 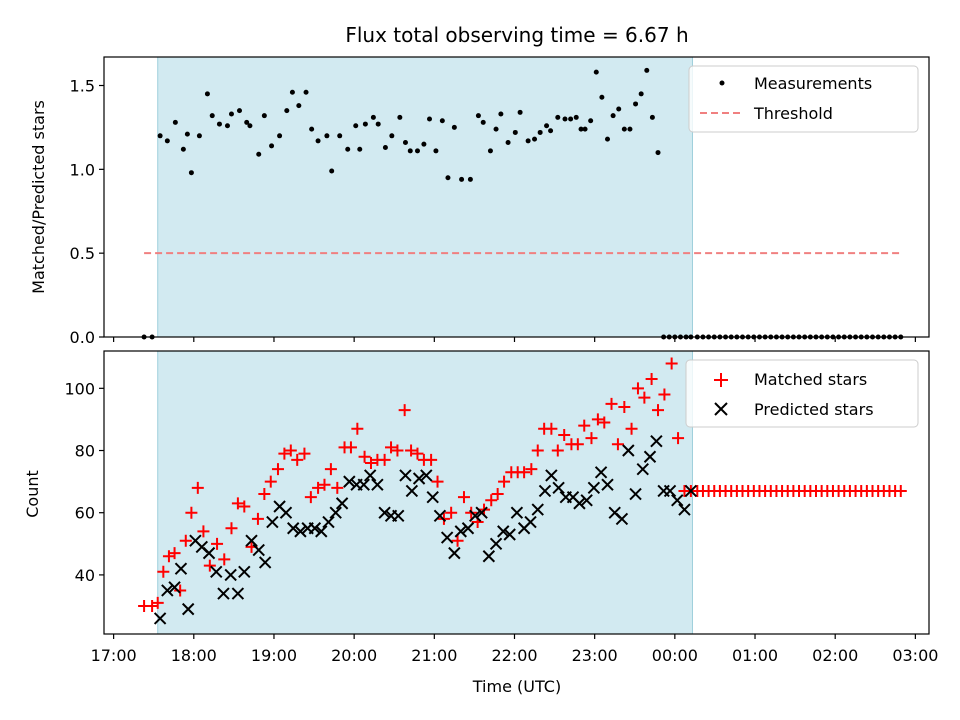 I want to click on x-tick-label: 21:00, so click(x=434, y=655).